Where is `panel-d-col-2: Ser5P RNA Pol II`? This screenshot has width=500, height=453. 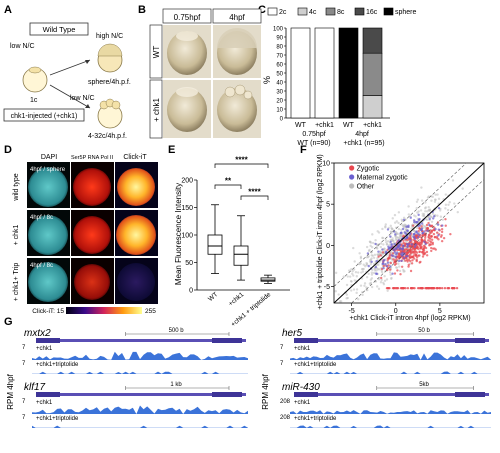 panel-d-col-2: Ser5P RNA Pol II is located at coordinates (92, 158).